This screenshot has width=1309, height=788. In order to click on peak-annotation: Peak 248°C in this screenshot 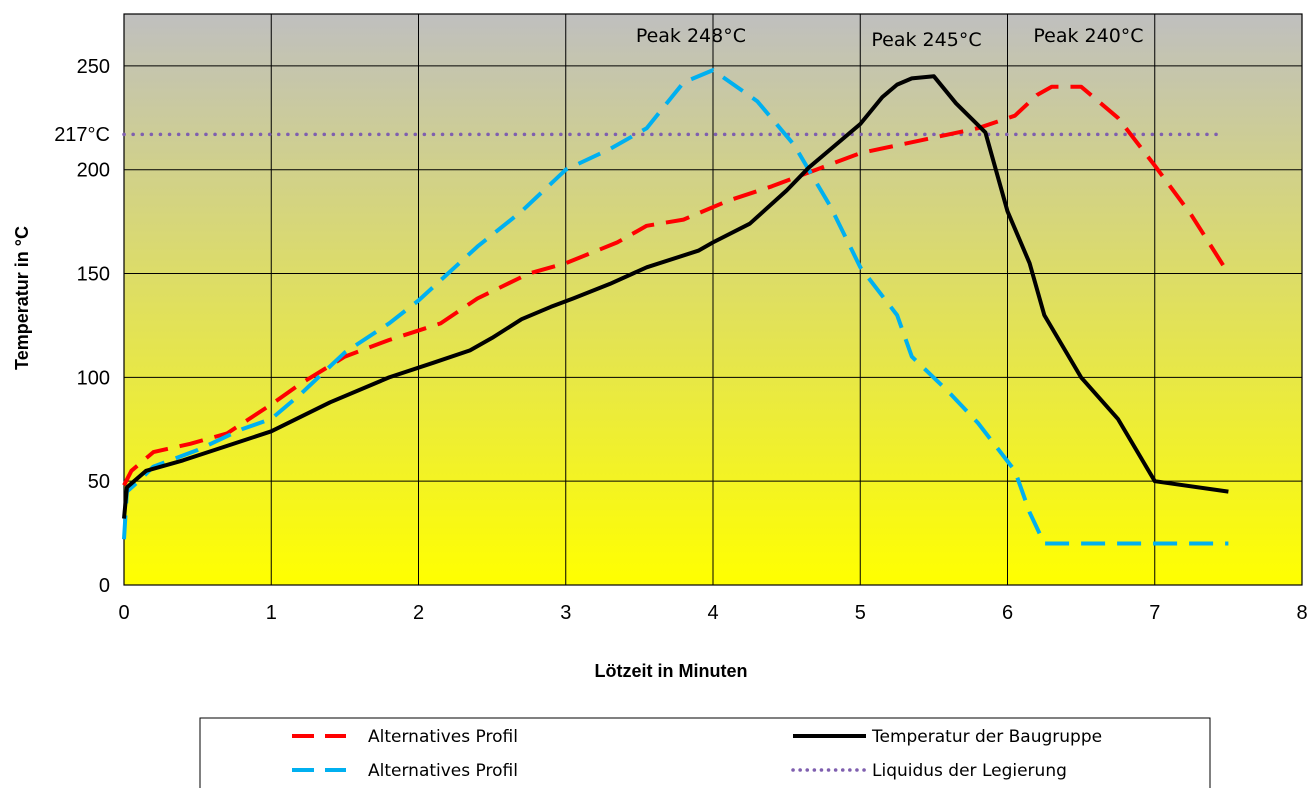, I will do `click(691, 36)`.